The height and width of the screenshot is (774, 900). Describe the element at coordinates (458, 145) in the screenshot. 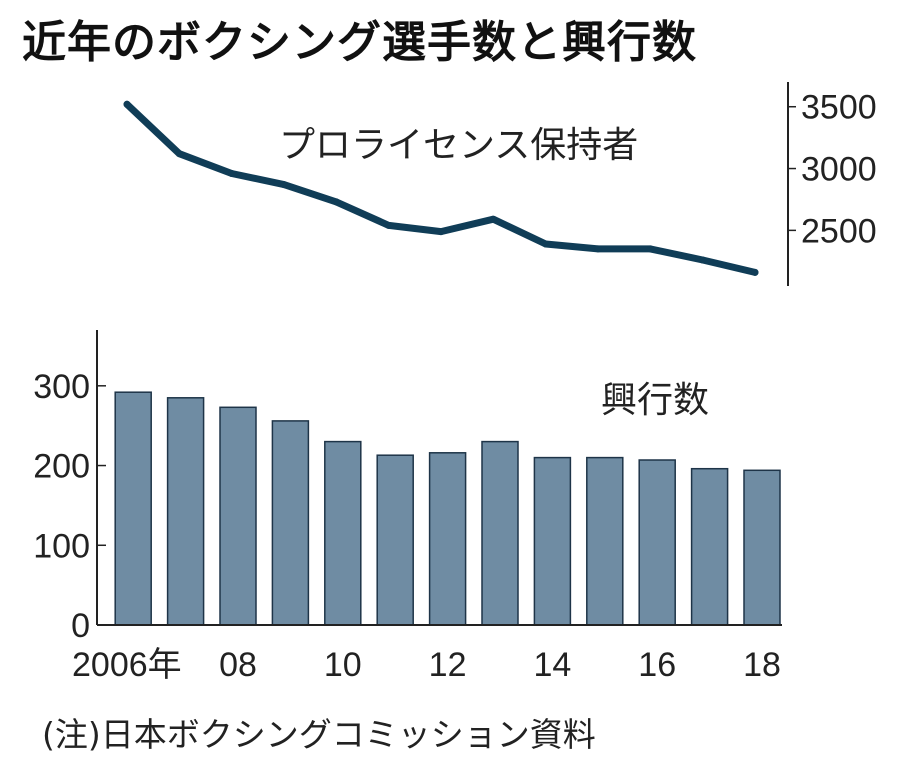

I see `line-series-label: プロライセンス保持者` at that location.